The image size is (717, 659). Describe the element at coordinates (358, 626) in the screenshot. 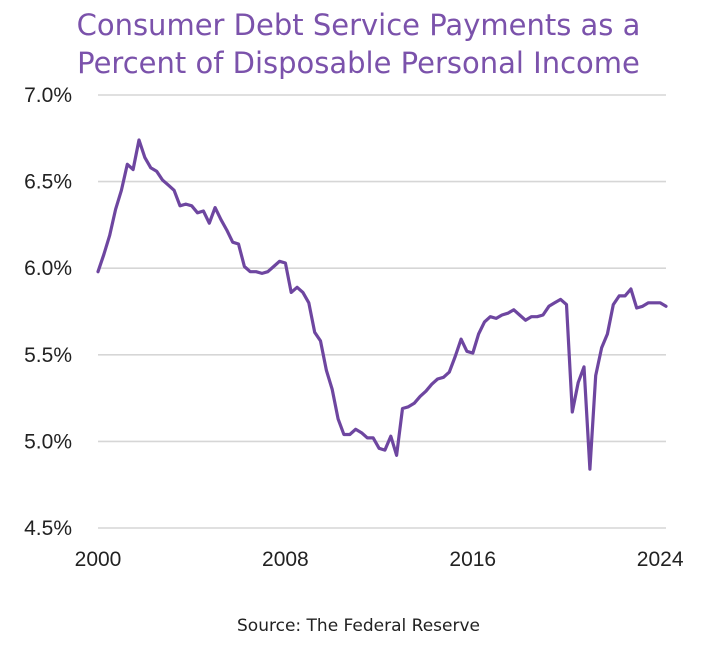

I see `source-note: Source: The Federal Reserve` at that location.